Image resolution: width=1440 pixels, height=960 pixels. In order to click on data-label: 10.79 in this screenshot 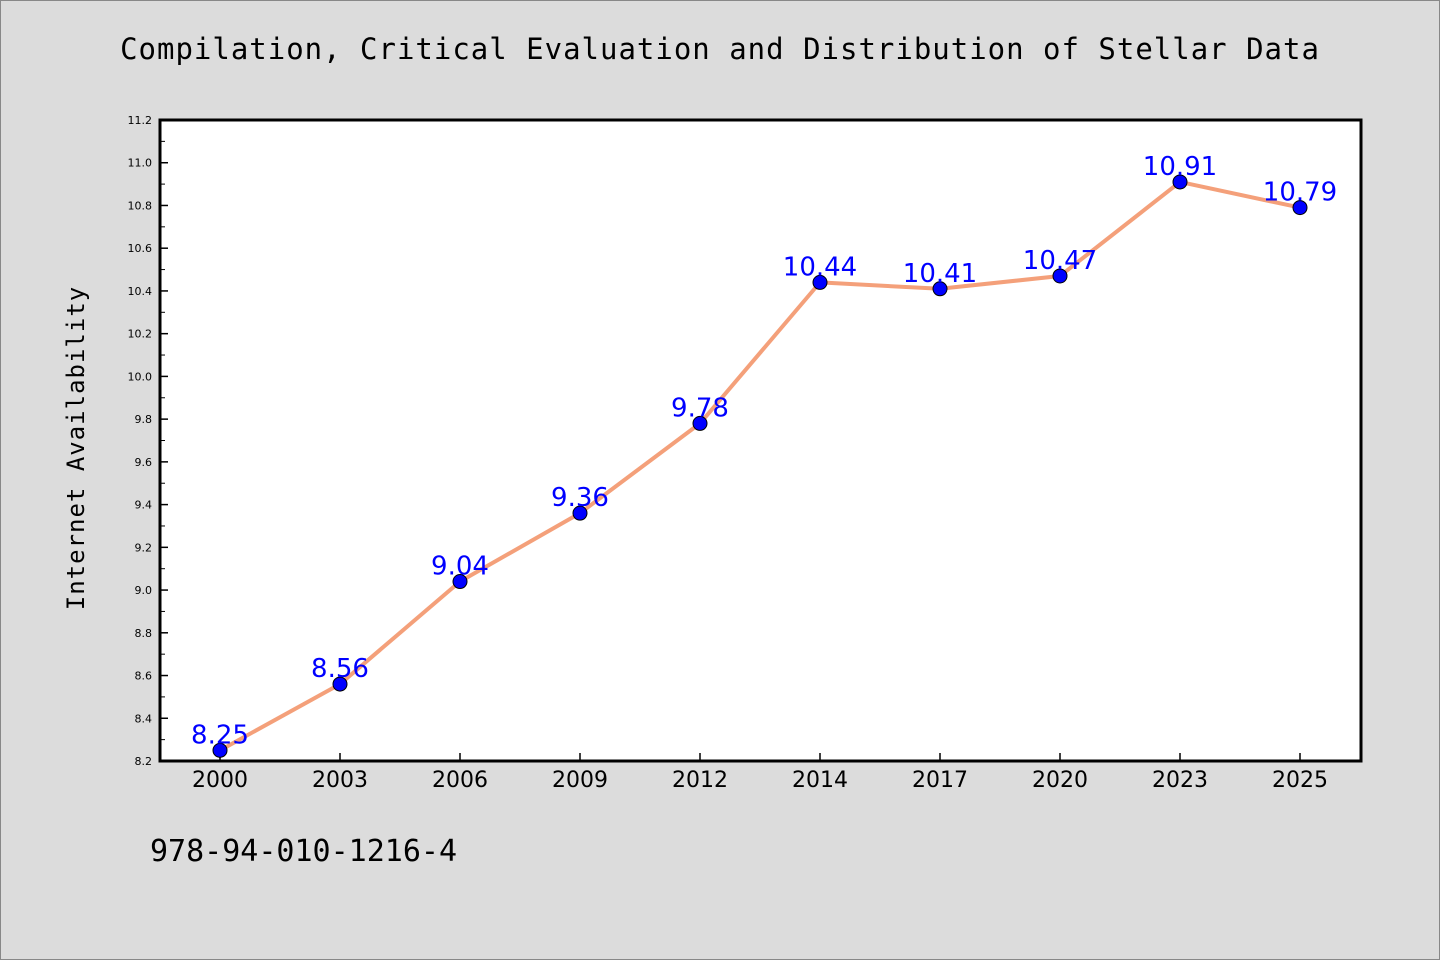, I will do `click(1300, 193)`.